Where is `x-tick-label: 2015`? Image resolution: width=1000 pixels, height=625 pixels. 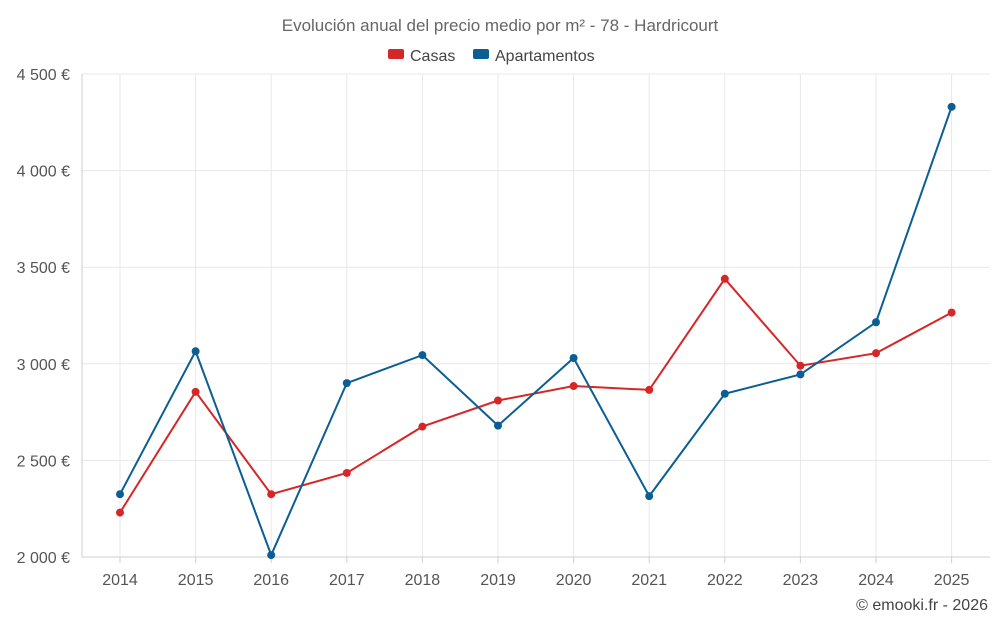
x-tick-label: 2015 is located at coordinates (196, 580).